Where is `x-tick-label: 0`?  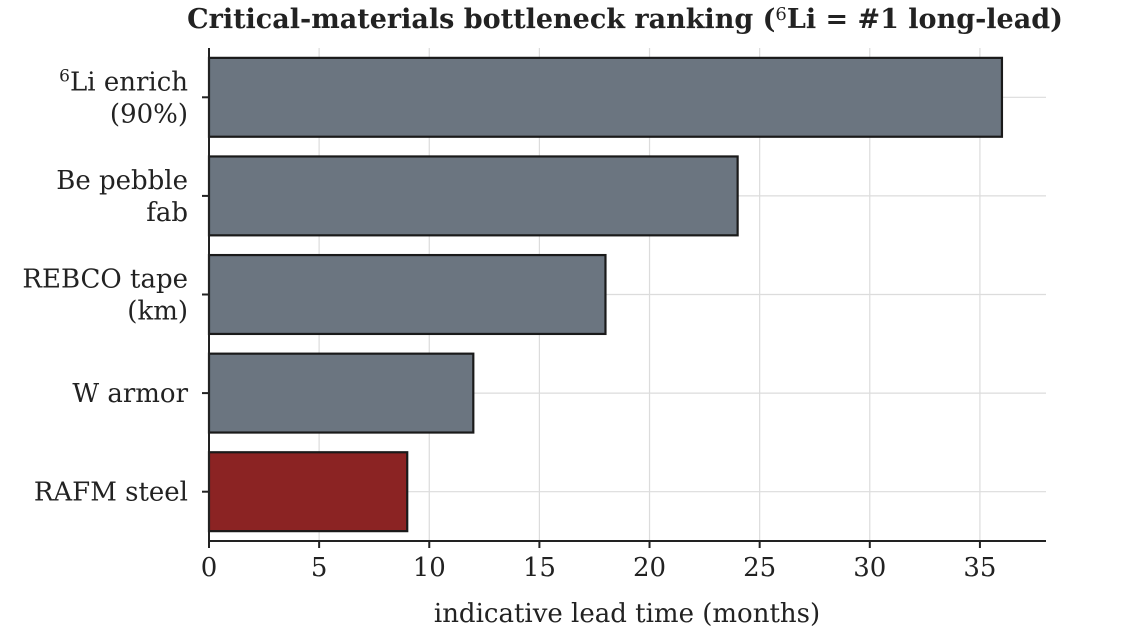
x-tick-label: 0 is located at coordinates (209, 568).